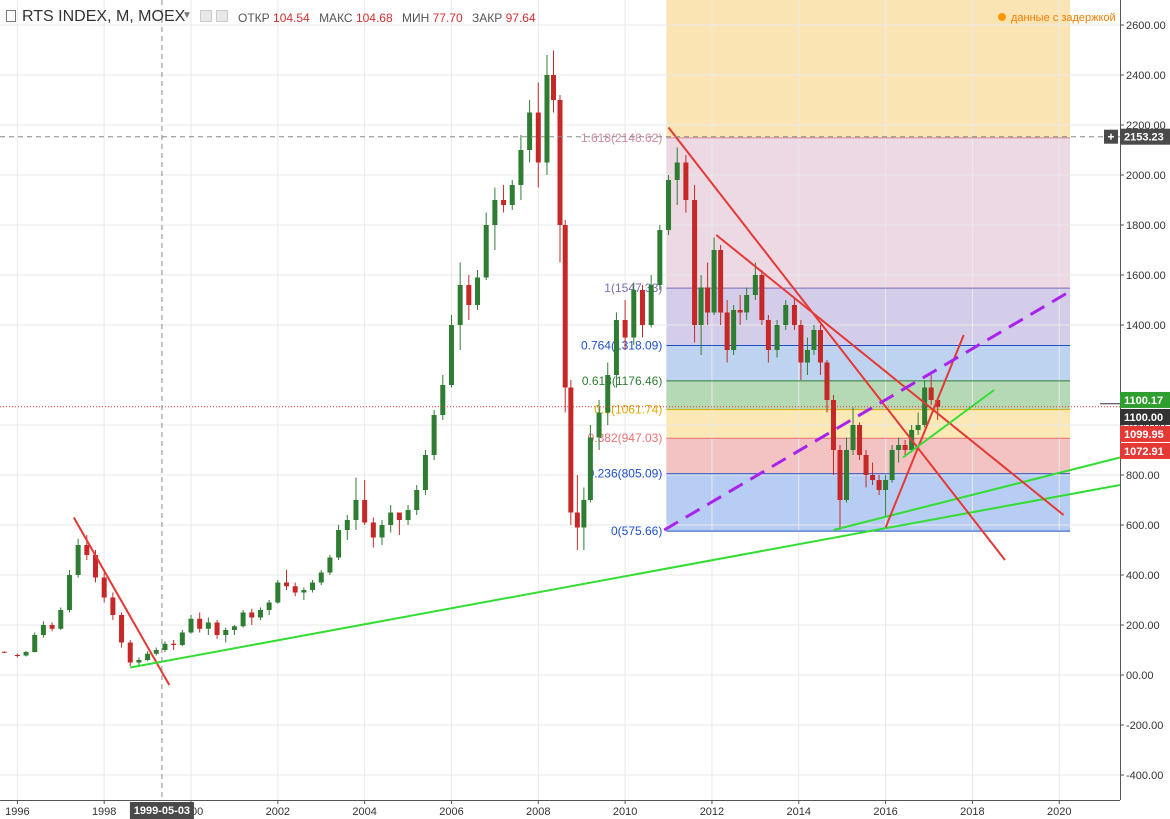 The height and width of the screenshot is (819, 1170). What do you see at coordinates (447, 18) in the screenshot?
I see `low-value: 77.70` at bounding box center [447, 18].